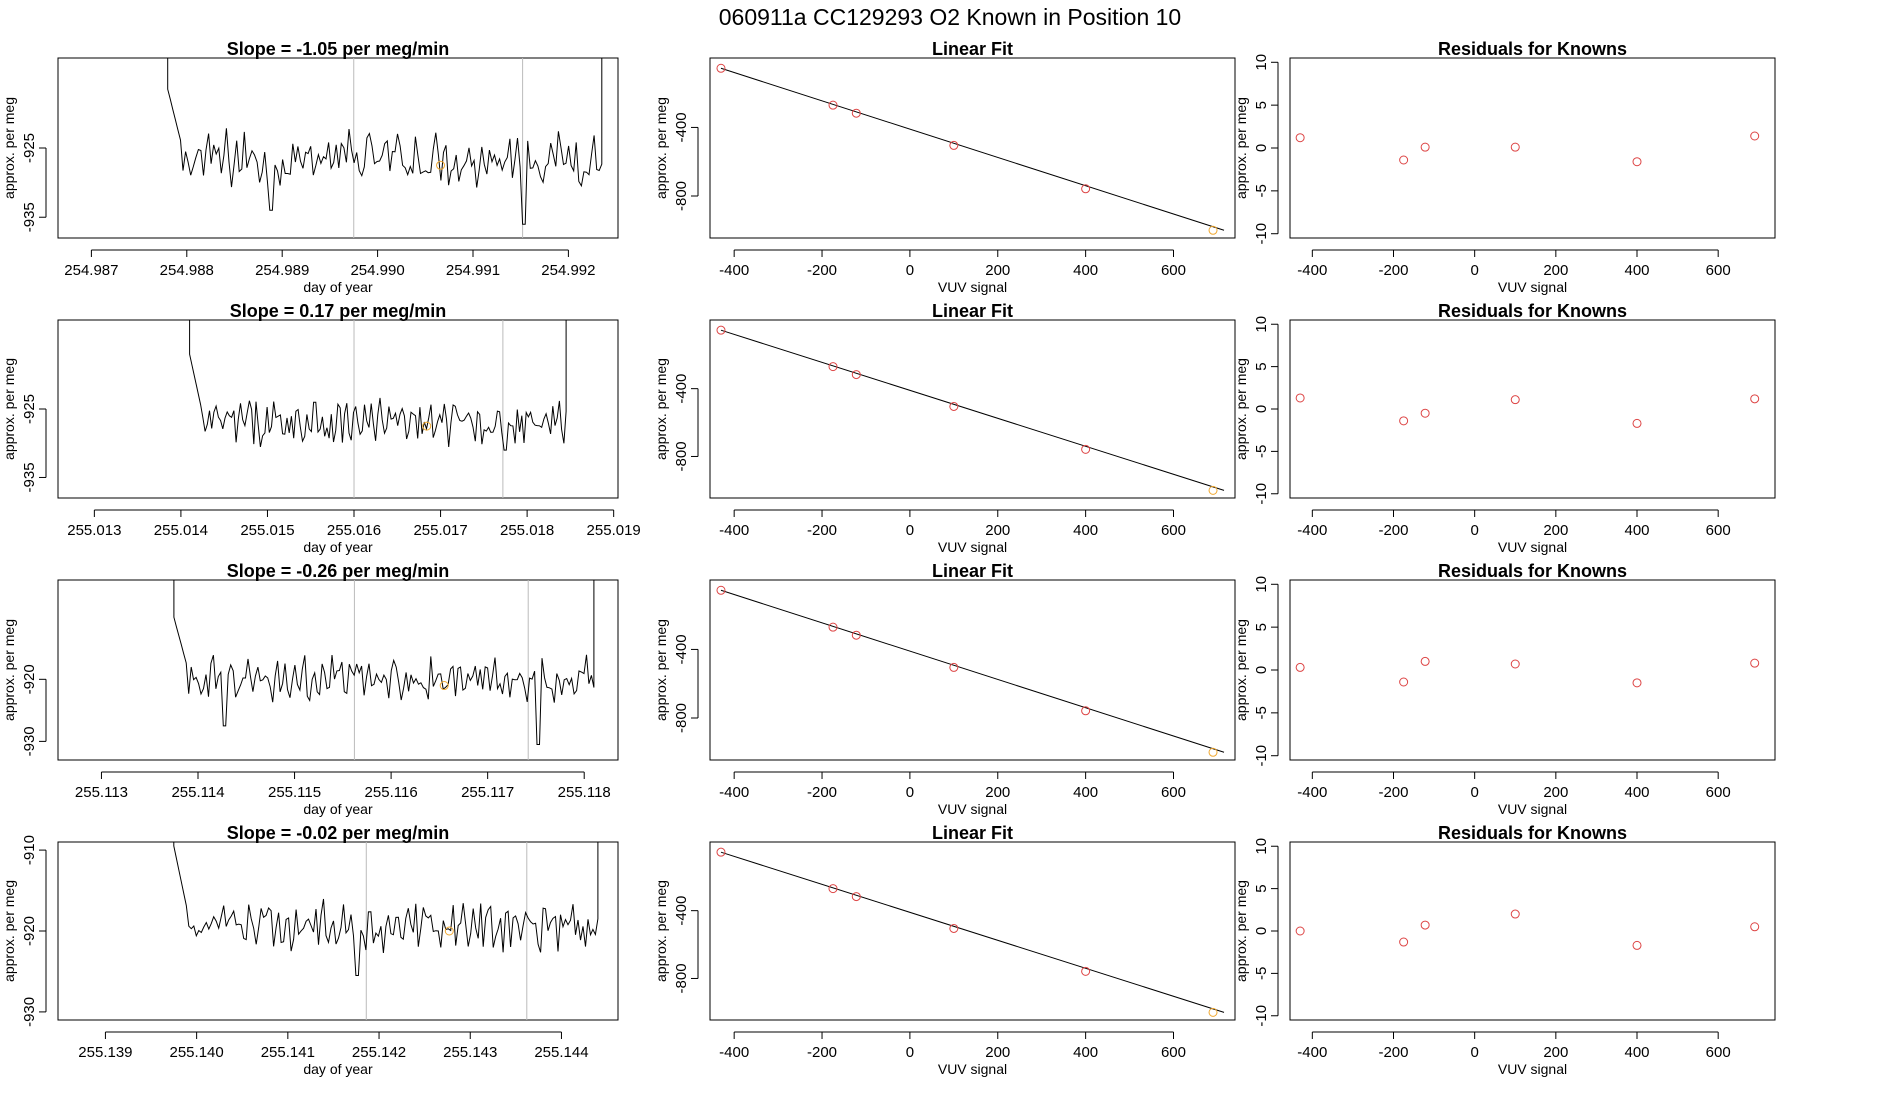  I want to click on residuals-1-ylabel: approx. per meg, so click(1241, 148).